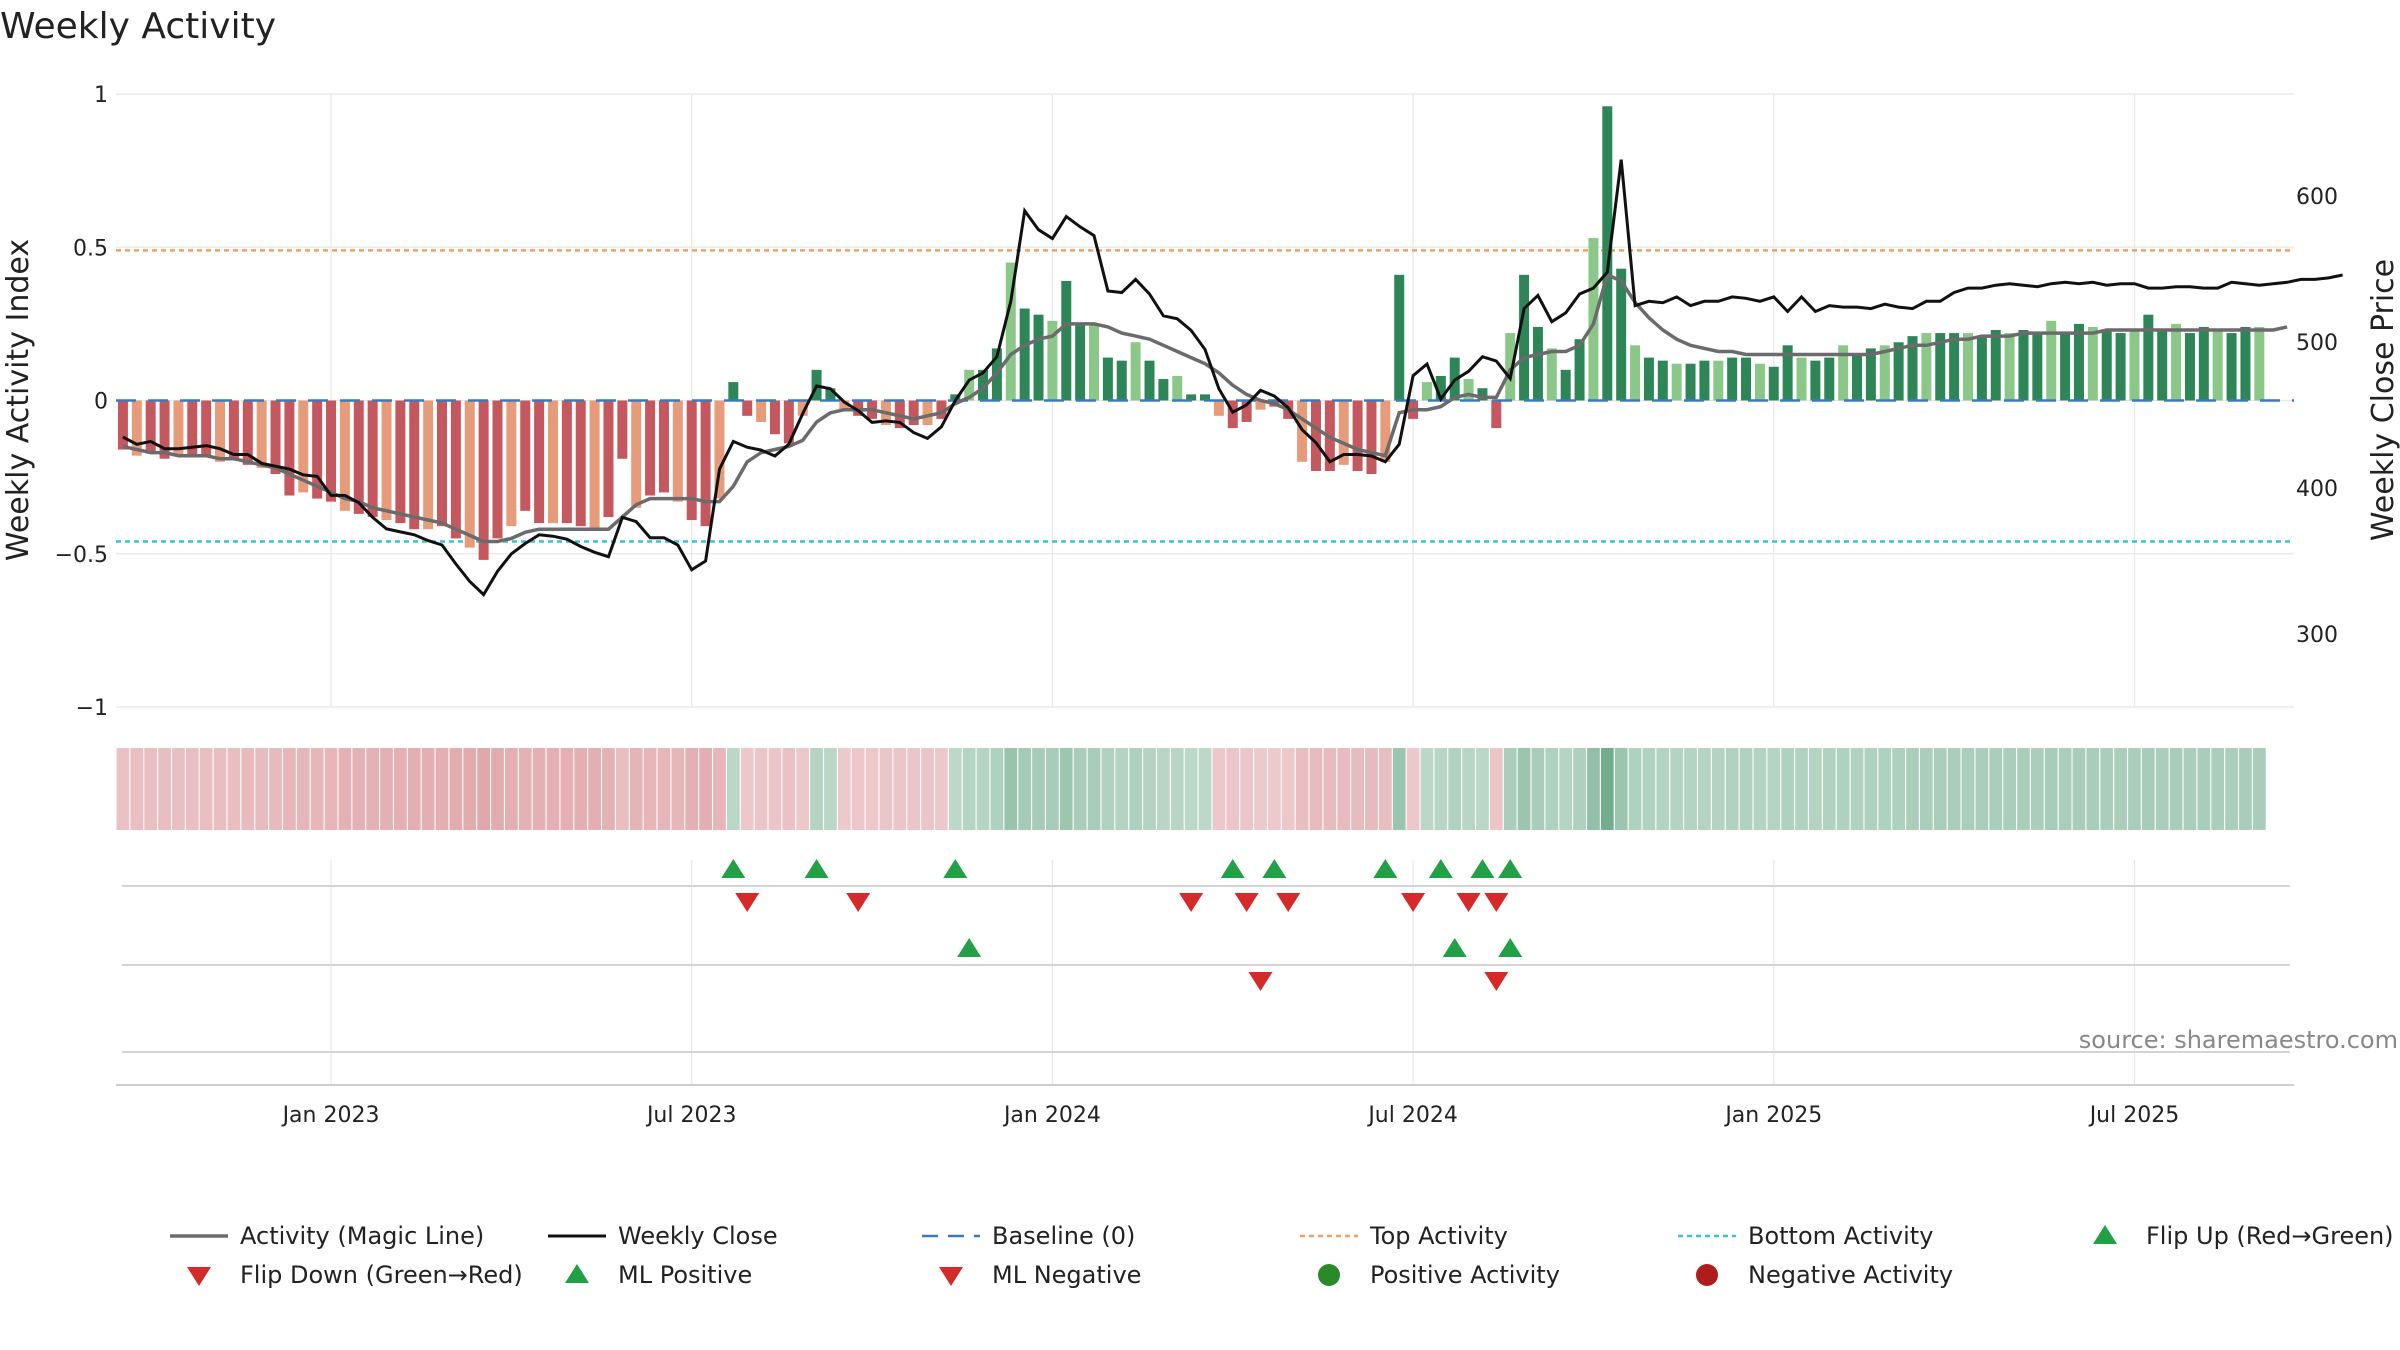 This screenshot has width=2400, height=1350. I want to click on legend-item-flipup: Flip Up (Red→Green), so click(2243, 1236).